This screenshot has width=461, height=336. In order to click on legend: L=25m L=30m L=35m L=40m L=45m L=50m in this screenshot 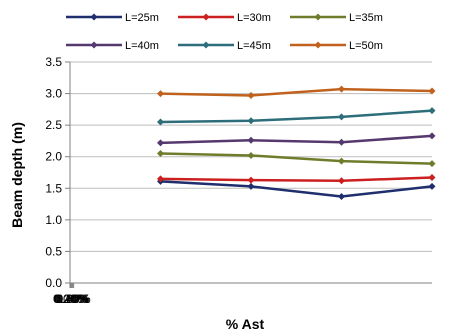, I will do `click(224, 32)`.